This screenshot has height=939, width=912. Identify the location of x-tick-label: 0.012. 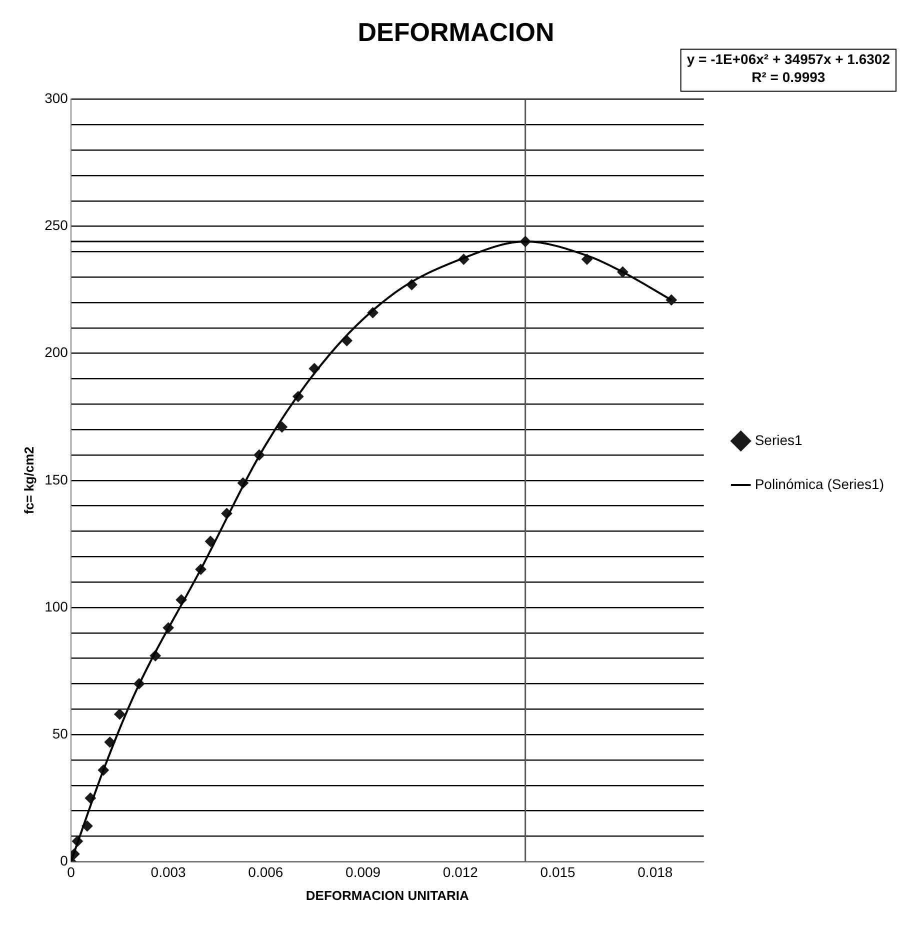
(460, 872).